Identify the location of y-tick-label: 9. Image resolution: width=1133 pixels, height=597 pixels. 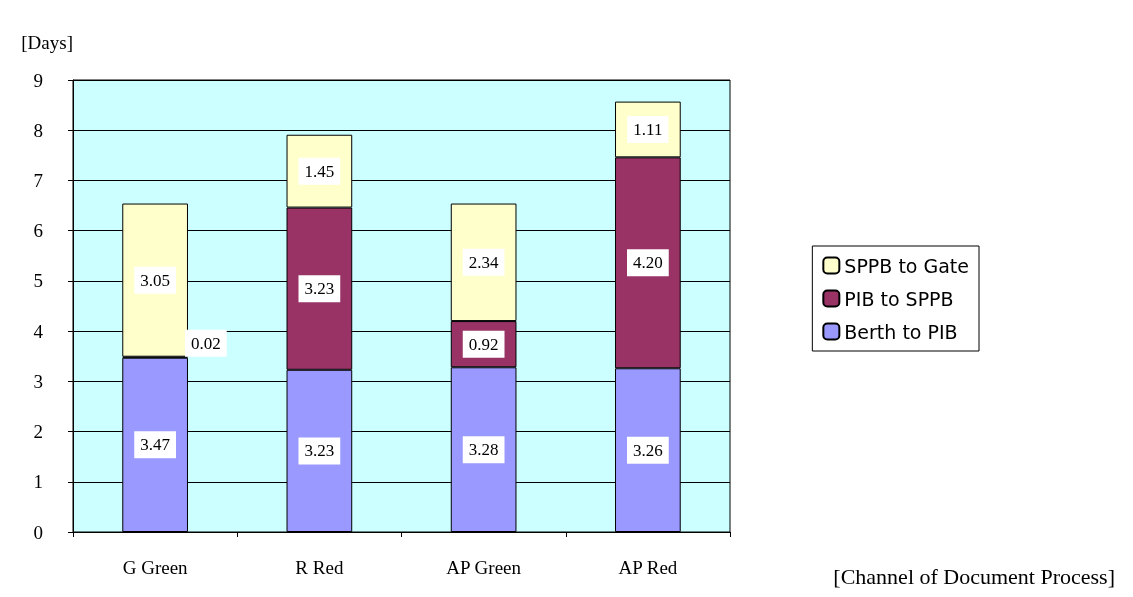
(38, 80).